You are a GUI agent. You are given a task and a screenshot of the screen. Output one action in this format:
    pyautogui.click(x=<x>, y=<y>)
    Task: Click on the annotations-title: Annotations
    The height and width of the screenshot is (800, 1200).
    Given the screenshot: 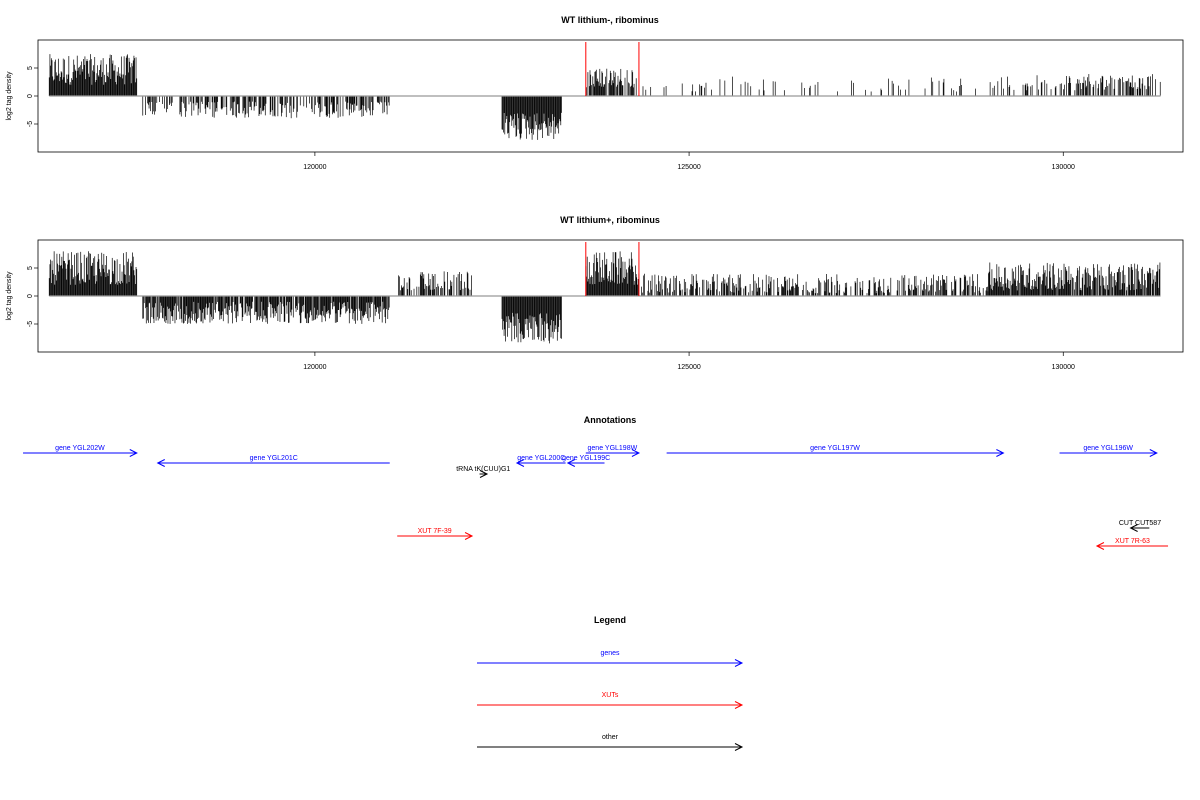 What is the action you would take?
    pyautogui.click(x=610, y=420)
    